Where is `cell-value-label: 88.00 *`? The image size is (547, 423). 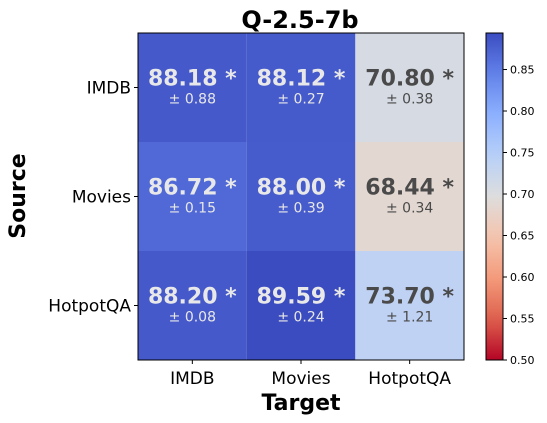
cell-value-label: 88.00 * is located at coordinates (301, 188).